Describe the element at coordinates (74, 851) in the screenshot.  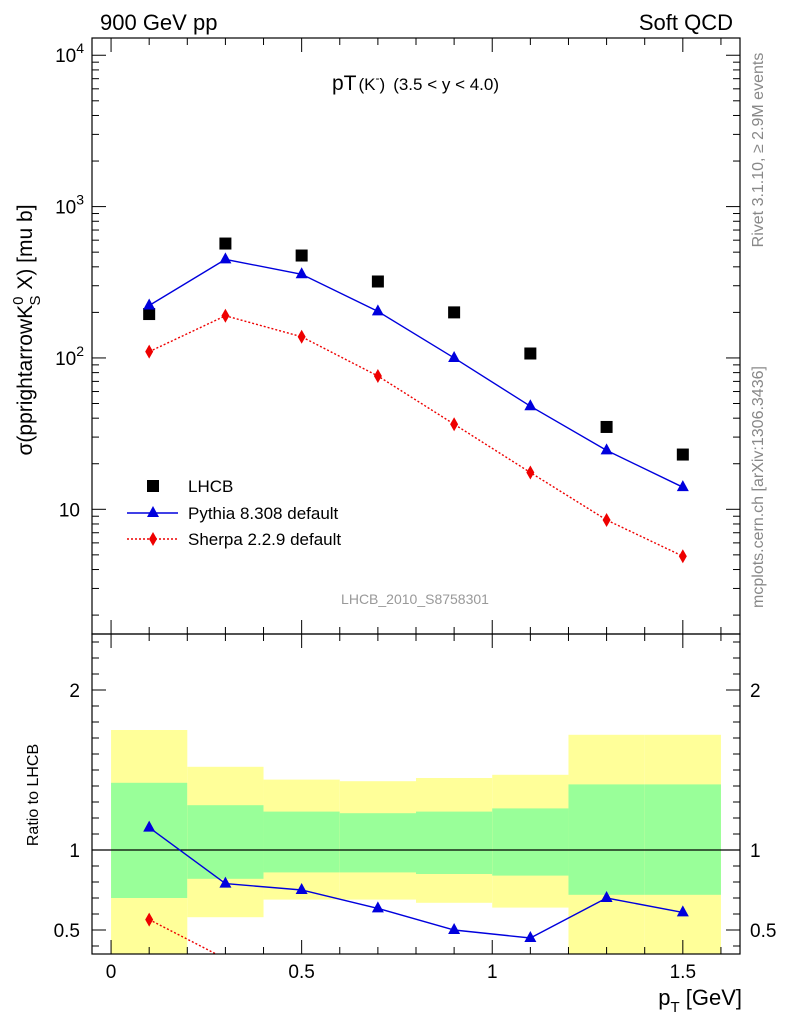
I see `ratio-y-tick-label-left: 1` at that location.